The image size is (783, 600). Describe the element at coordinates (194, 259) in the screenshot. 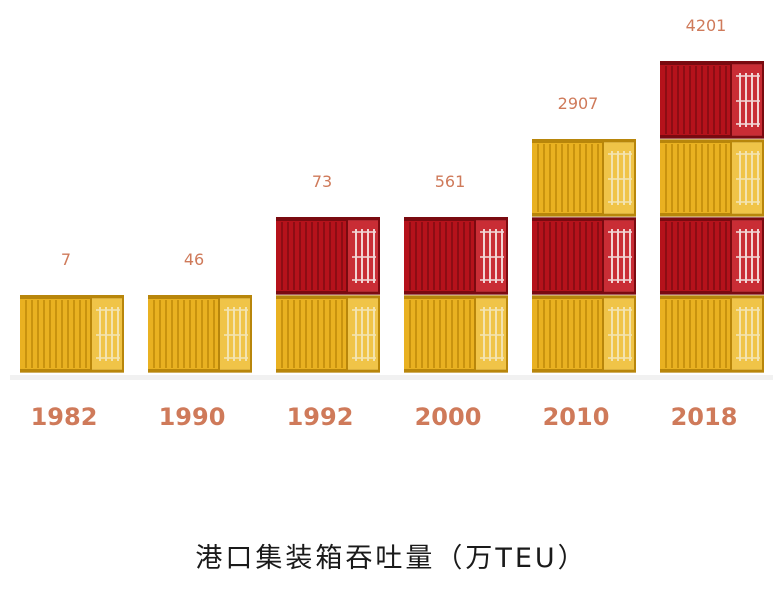

I see `value-label-1990: 46` at that location.